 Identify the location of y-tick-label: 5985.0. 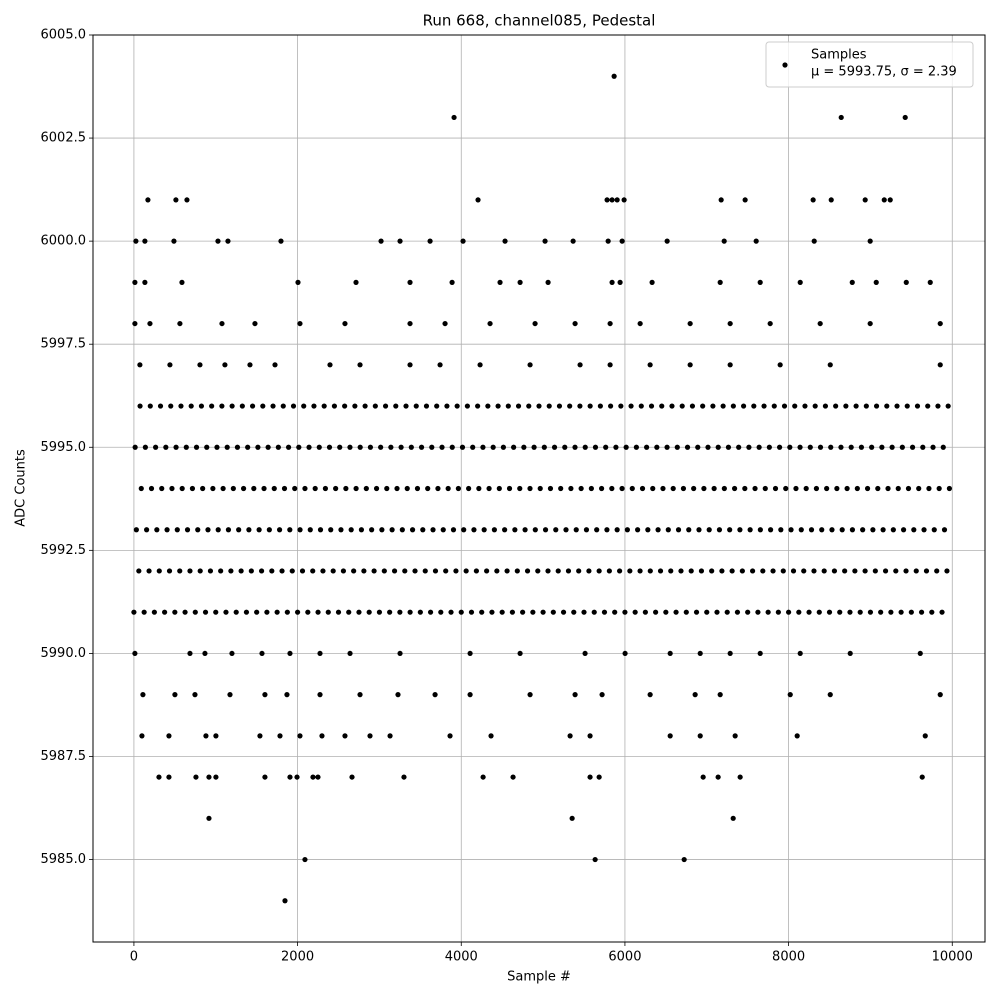
(64, 859).